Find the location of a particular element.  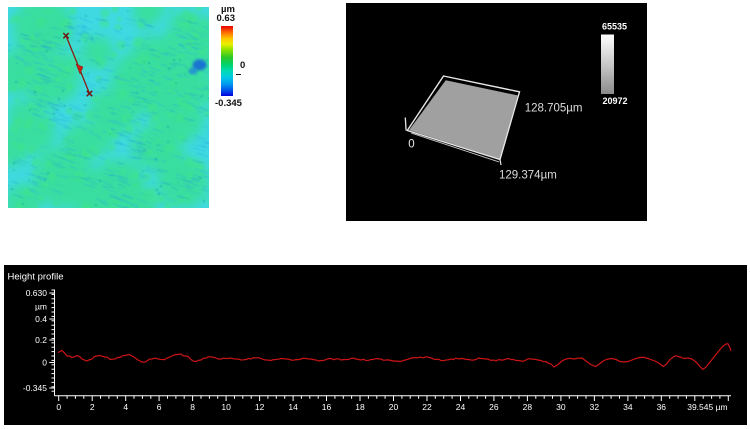

svg-text: 30 is located at coordinates (561, 407).